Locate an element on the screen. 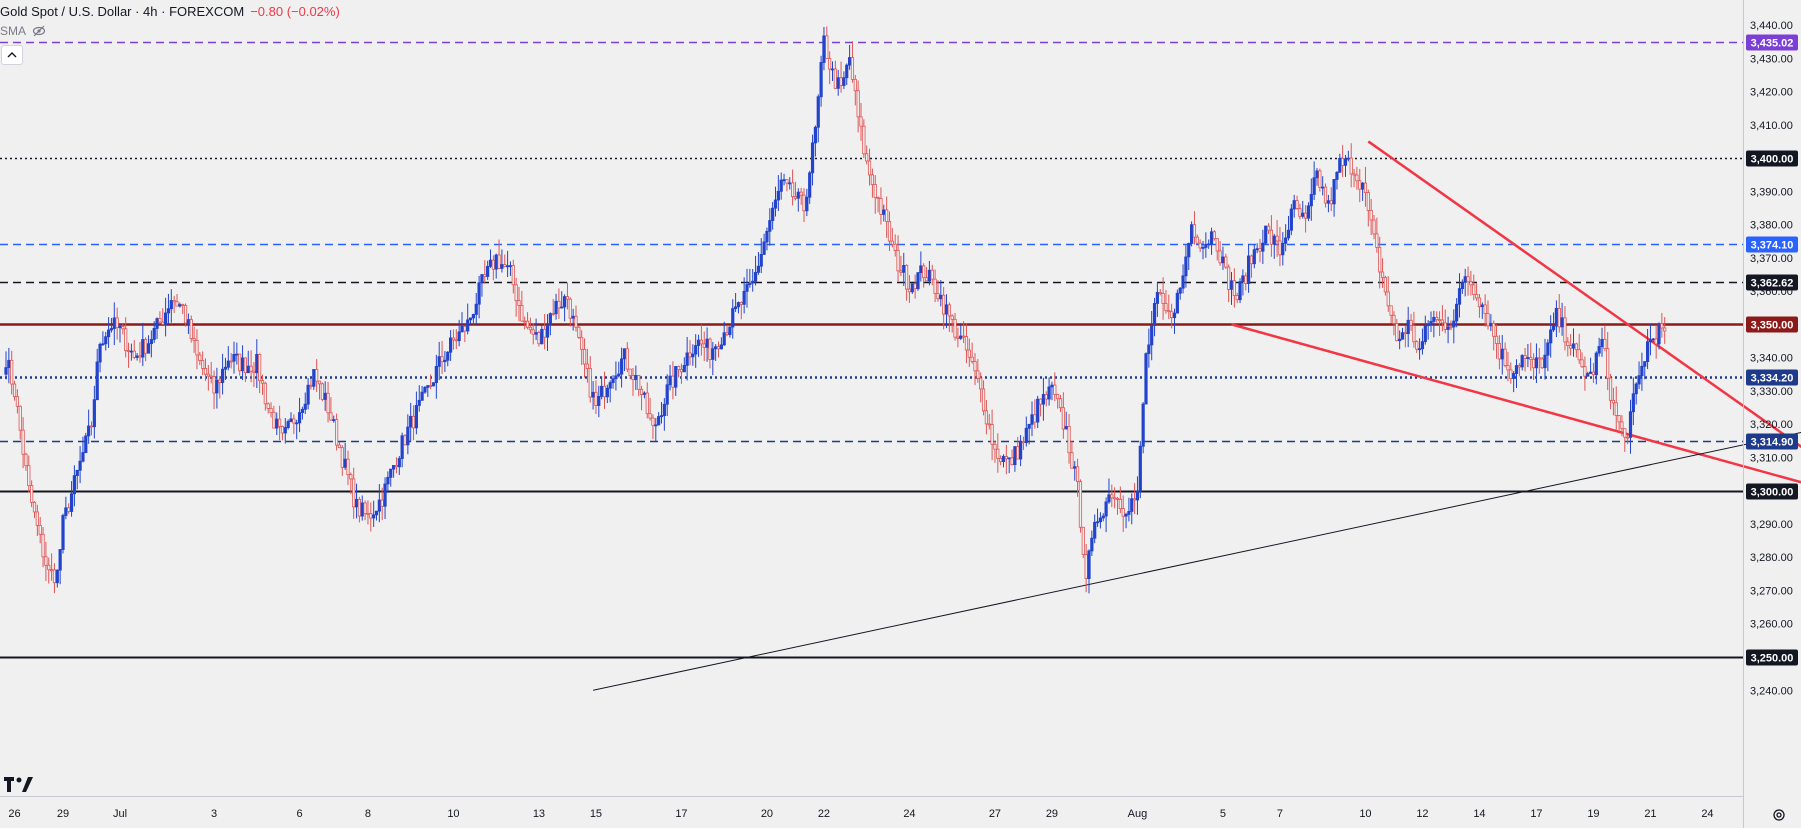  wedge-lower is located at coordinates (1516, 418).